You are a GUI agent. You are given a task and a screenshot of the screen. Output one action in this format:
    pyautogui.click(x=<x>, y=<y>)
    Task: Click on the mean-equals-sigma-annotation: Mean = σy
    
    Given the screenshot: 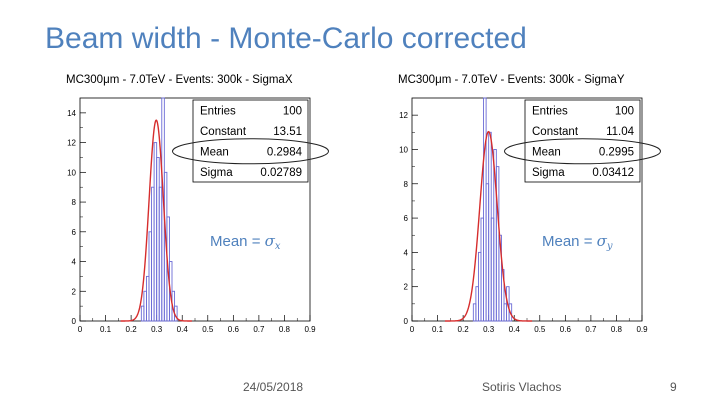 What is the action you would take?
    pyautogui.click(x=577, y=242)
    